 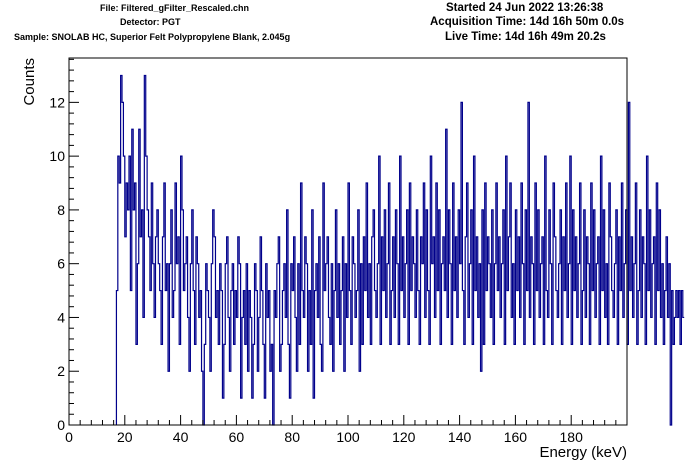 I want to click on start-time-label: Started 24 Jun 2022 13:26:38, so click(x=525, y=8).